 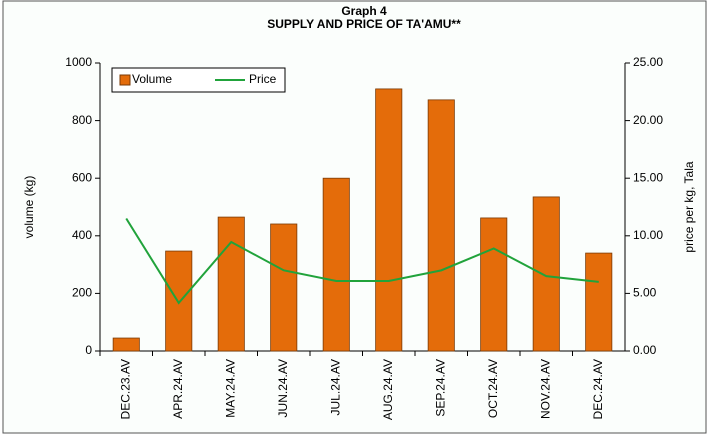 I want to click on legend-swatch, so click(x=125, y=80).